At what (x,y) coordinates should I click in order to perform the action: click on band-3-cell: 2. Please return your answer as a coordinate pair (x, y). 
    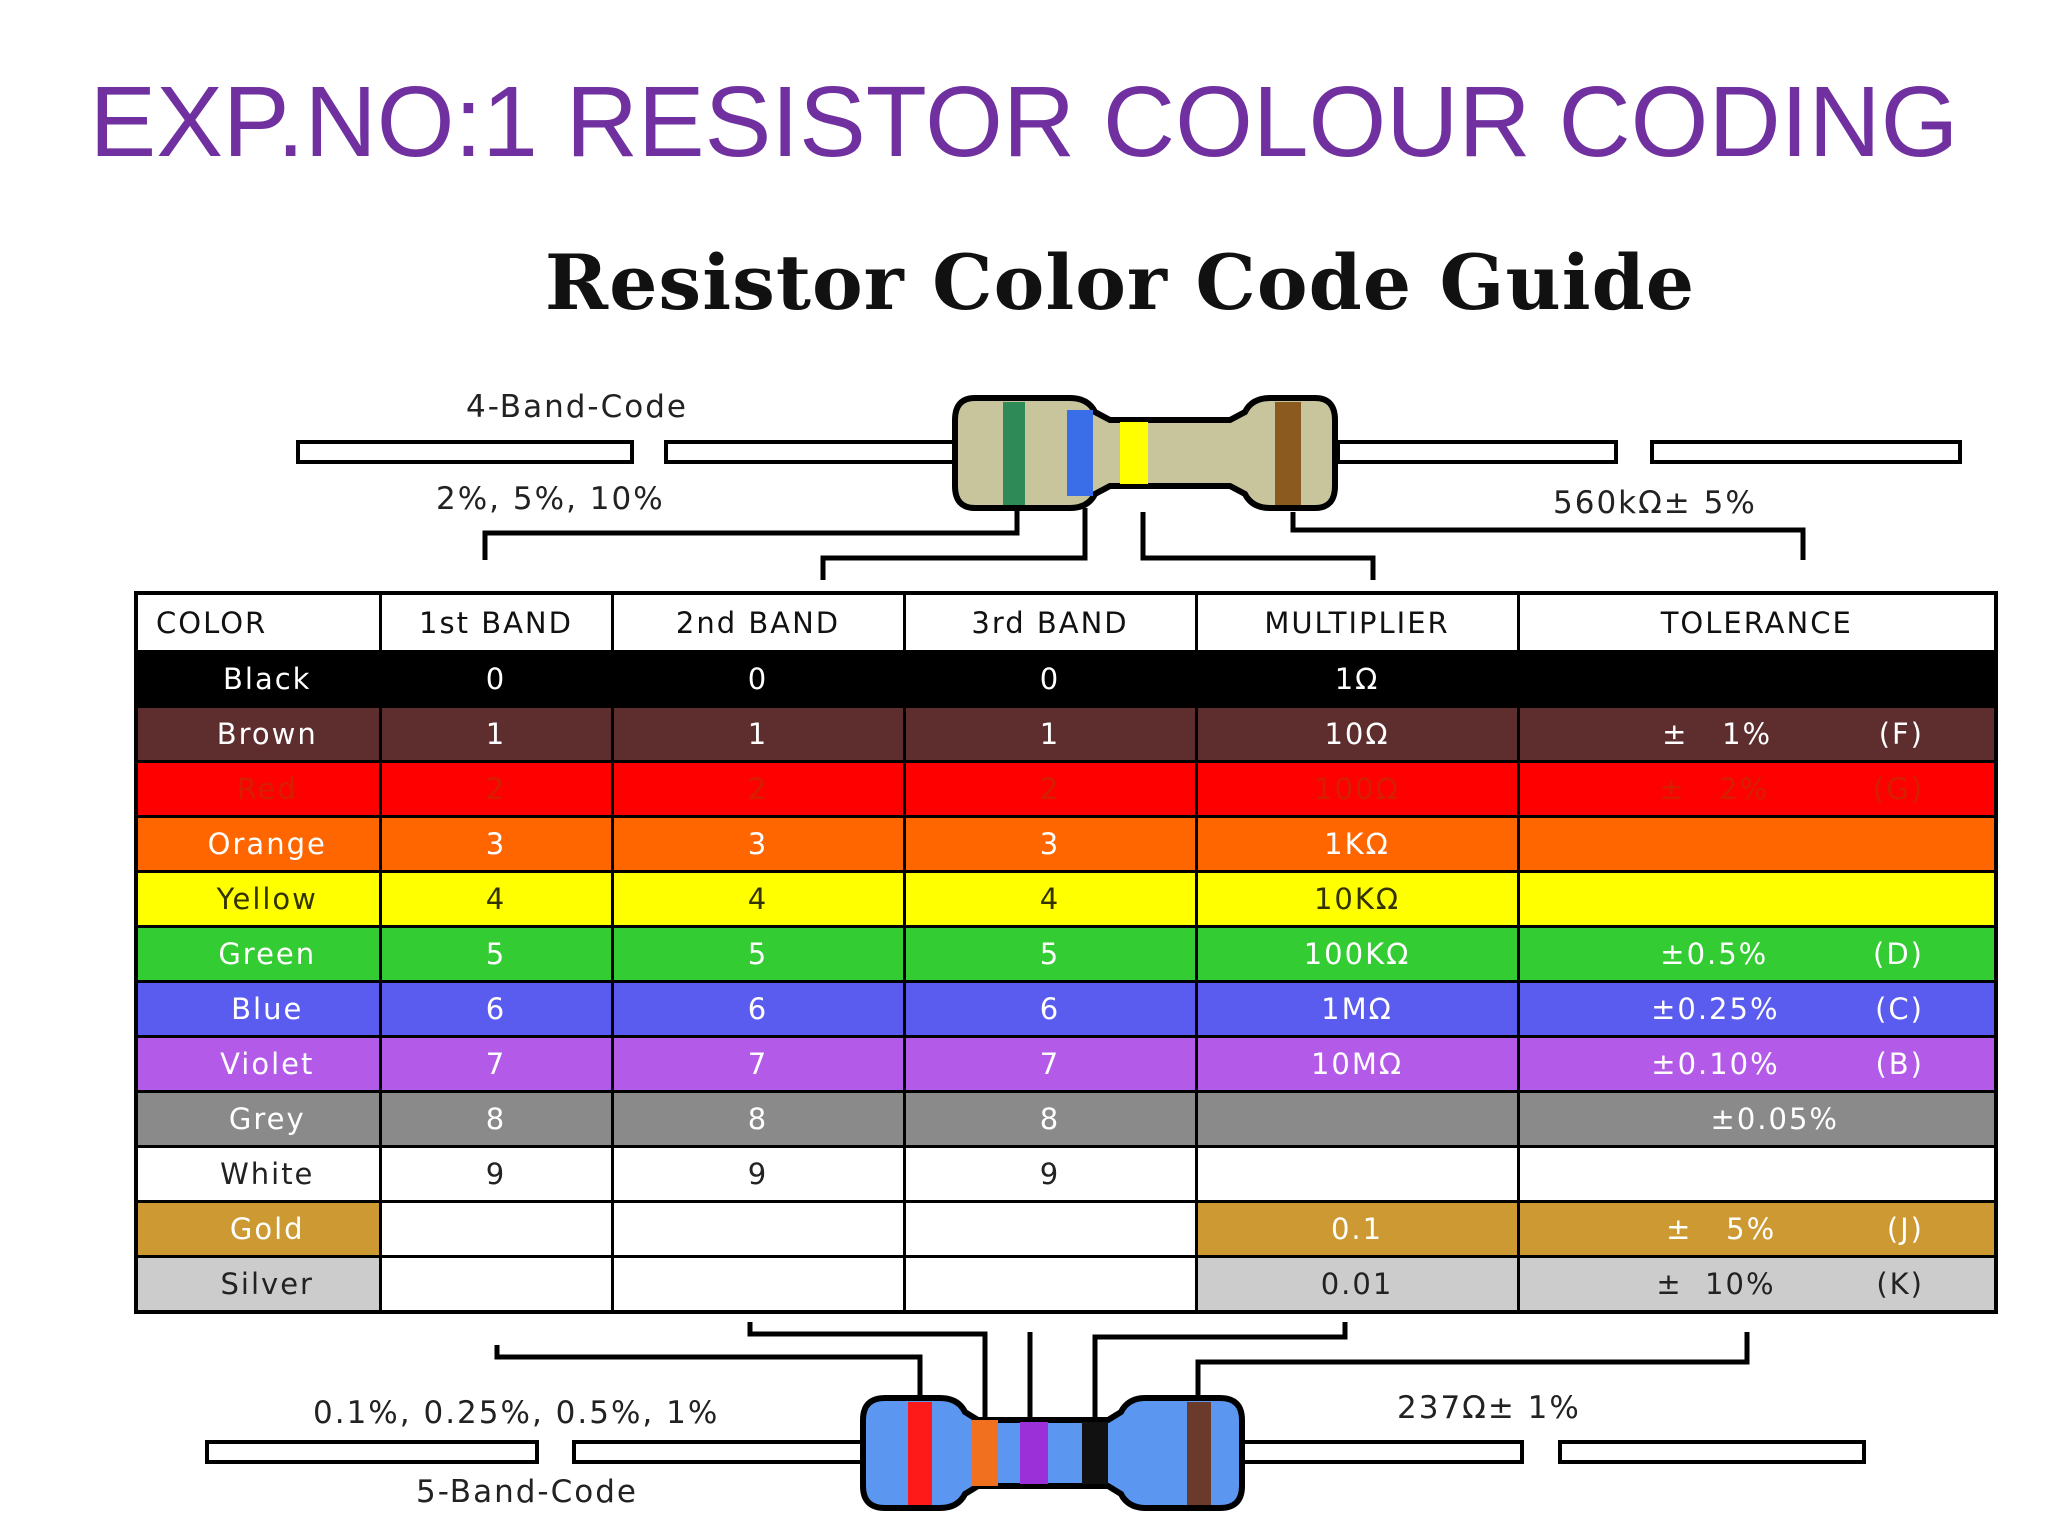
    Looking at the image, I should click on (1050, 789).